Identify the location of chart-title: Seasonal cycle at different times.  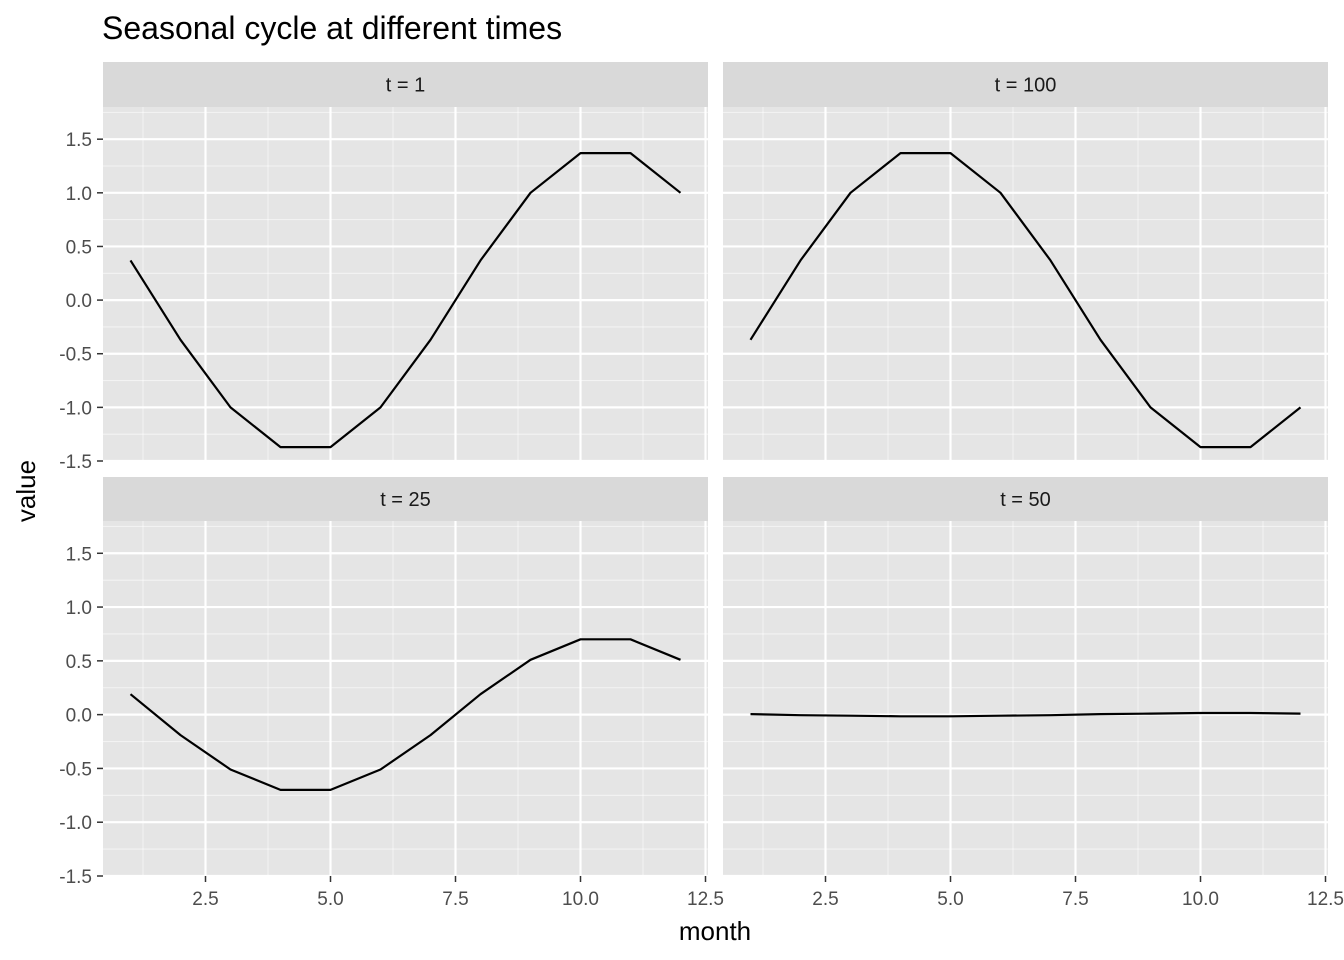
(332, 28).